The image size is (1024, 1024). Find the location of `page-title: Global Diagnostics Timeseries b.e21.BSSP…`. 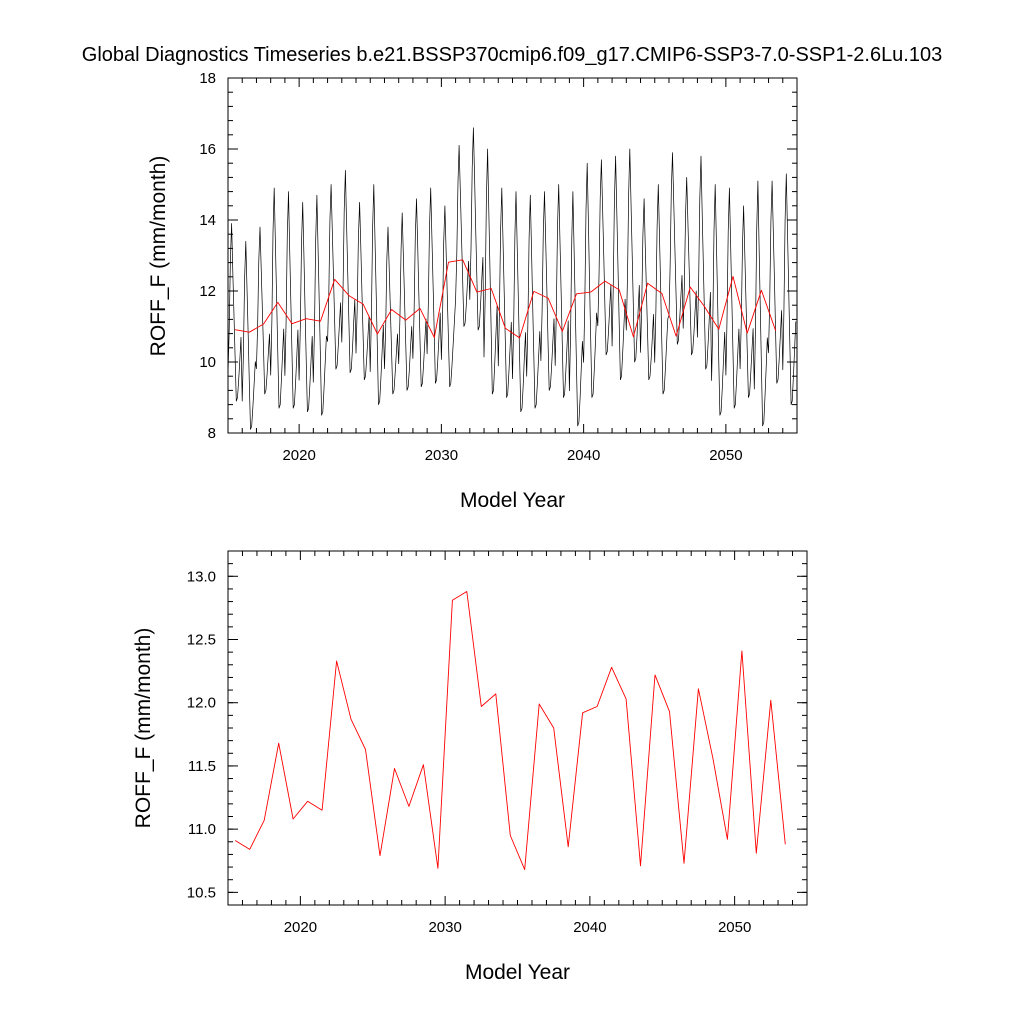

page-title: Global Diagnostics Timeseries b.e21.BSSP… is located at coordinates (512, 55).